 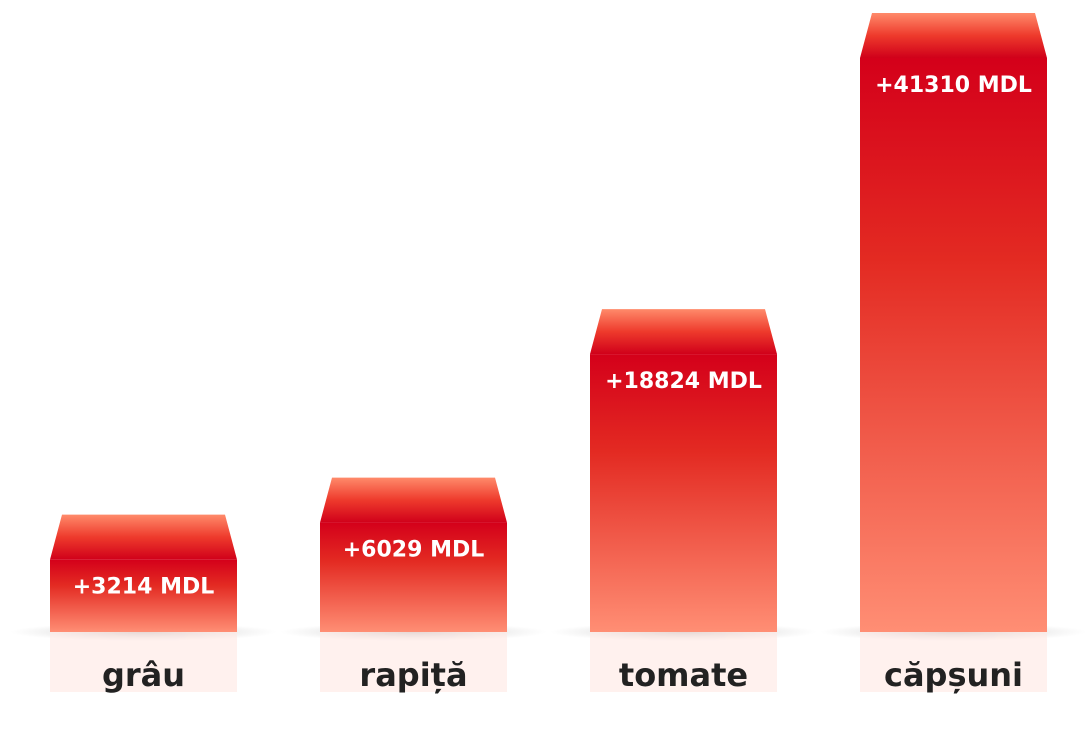 I want to click on category-label: grâu, so click(x=143, y=675).